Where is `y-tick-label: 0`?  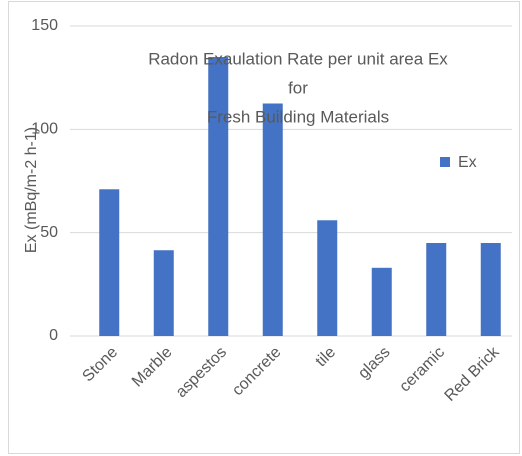 y-tick-label: 0 is located at coordinates (53, 335).